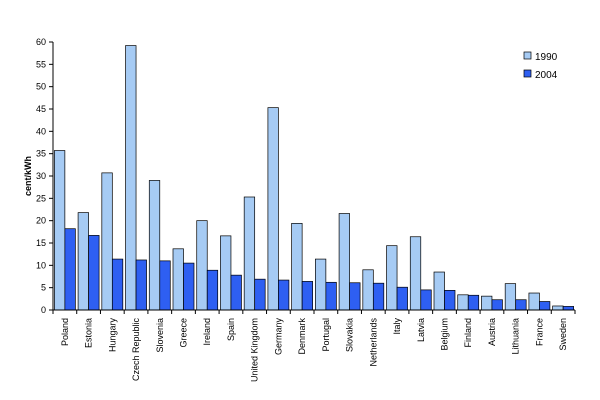 The image size is (600, 400). I want to click on legend-swatch-1990, so click(527, 55).